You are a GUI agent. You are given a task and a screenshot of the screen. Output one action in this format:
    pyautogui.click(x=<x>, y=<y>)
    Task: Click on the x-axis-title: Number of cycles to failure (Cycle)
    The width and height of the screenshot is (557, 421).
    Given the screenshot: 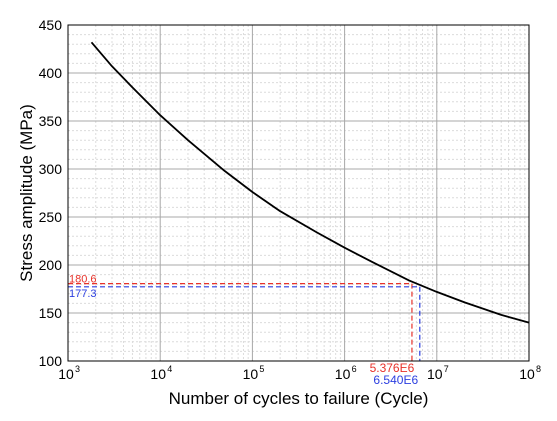 What is the action you would take?
    pyautogui.click(x=299, y=398)
    